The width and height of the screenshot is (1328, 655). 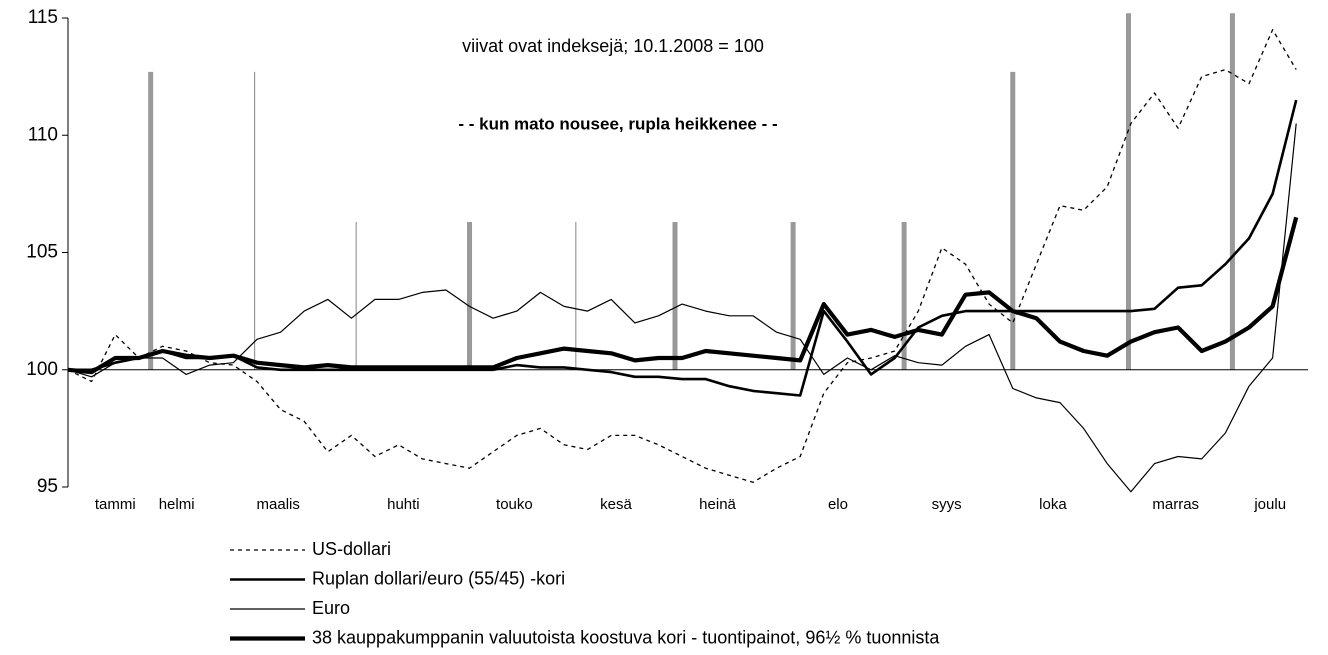 What do you see at coordinates (351, 549) in the screenshot?
I see `legend-label: US-dollari` at bounding box center [351, 549].